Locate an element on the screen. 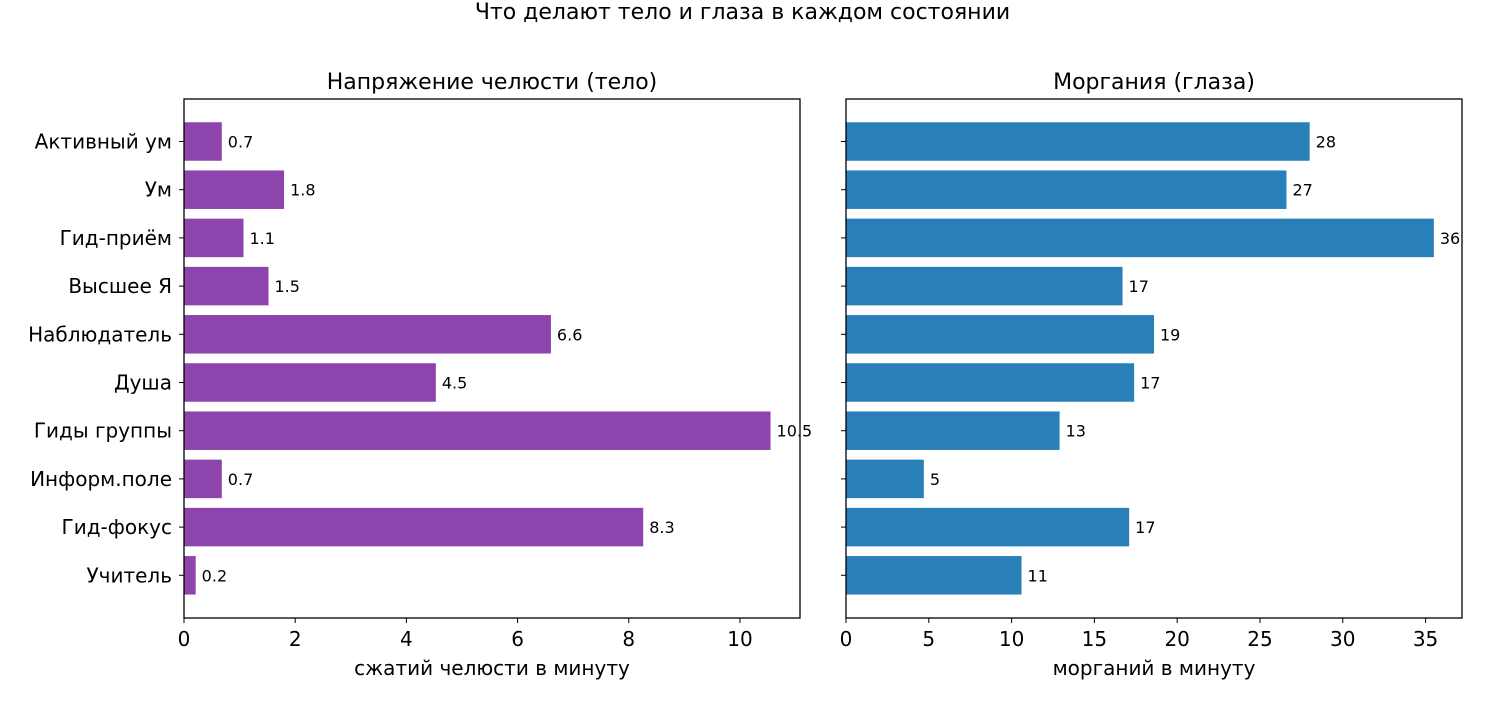 The width and height of the screenshot is (1485, 702). right-bar-value-label-2: 36 is located at coordinates (1450, 238).